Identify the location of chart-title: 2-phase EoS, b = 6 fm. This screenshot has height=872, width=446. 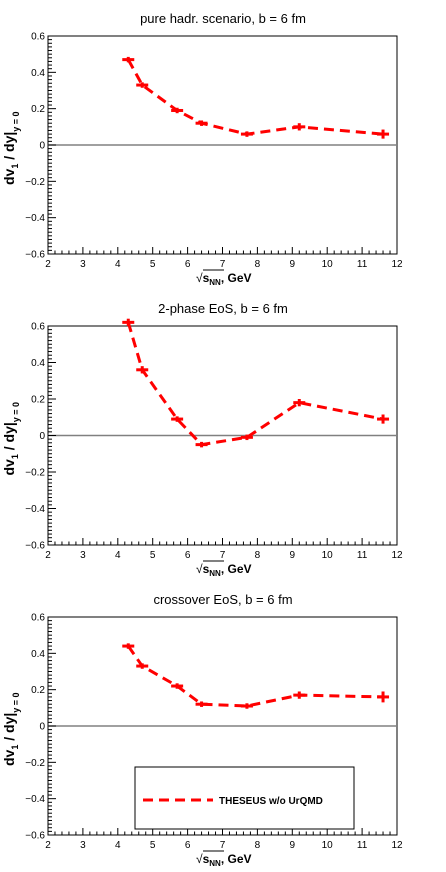
(223, 308).